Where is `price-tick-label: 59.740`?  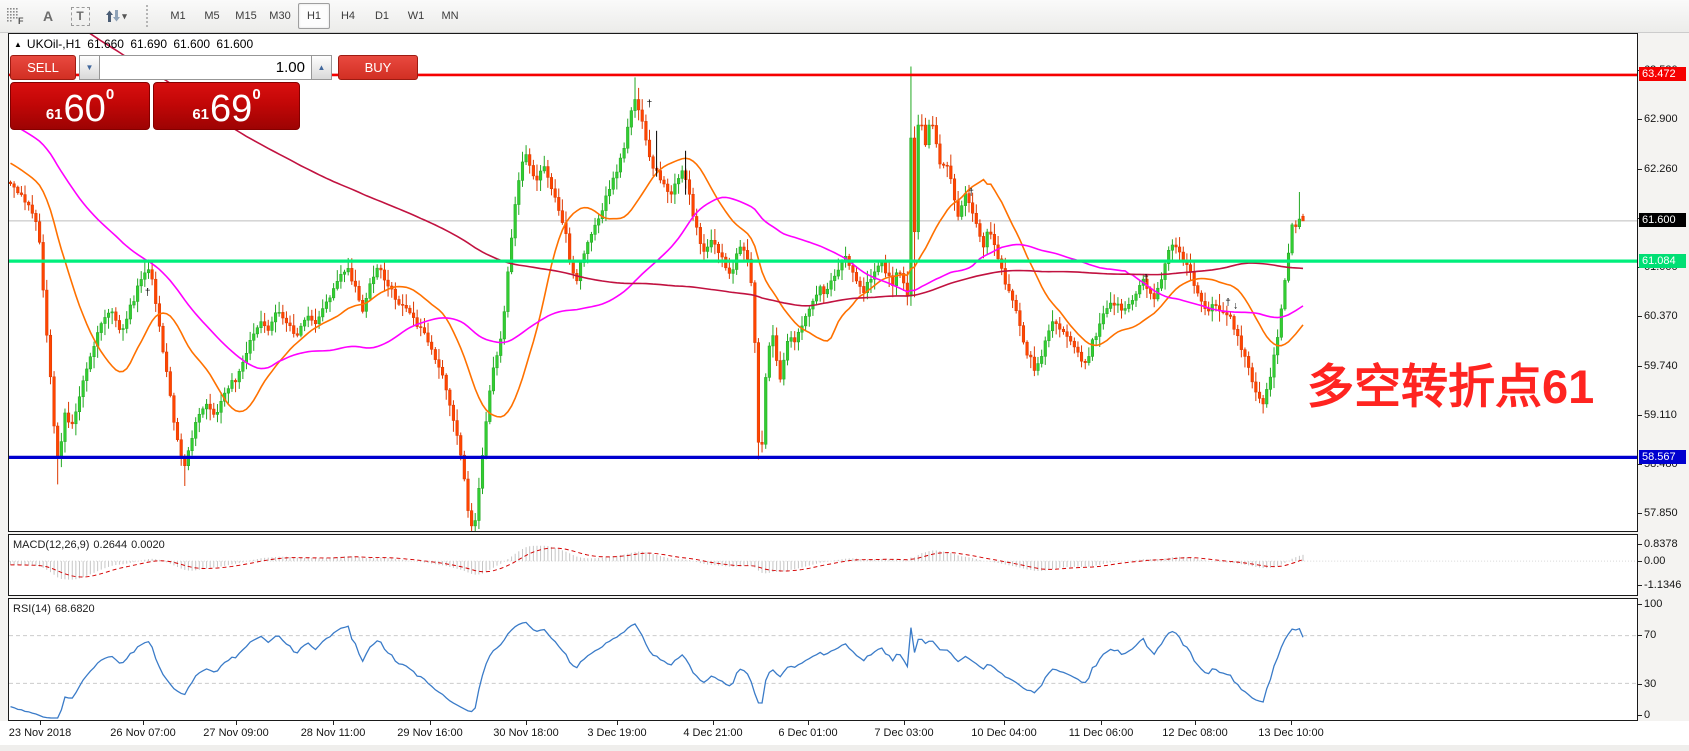
price-tick-label: 59.740 is located at coordinates (1661, 365).